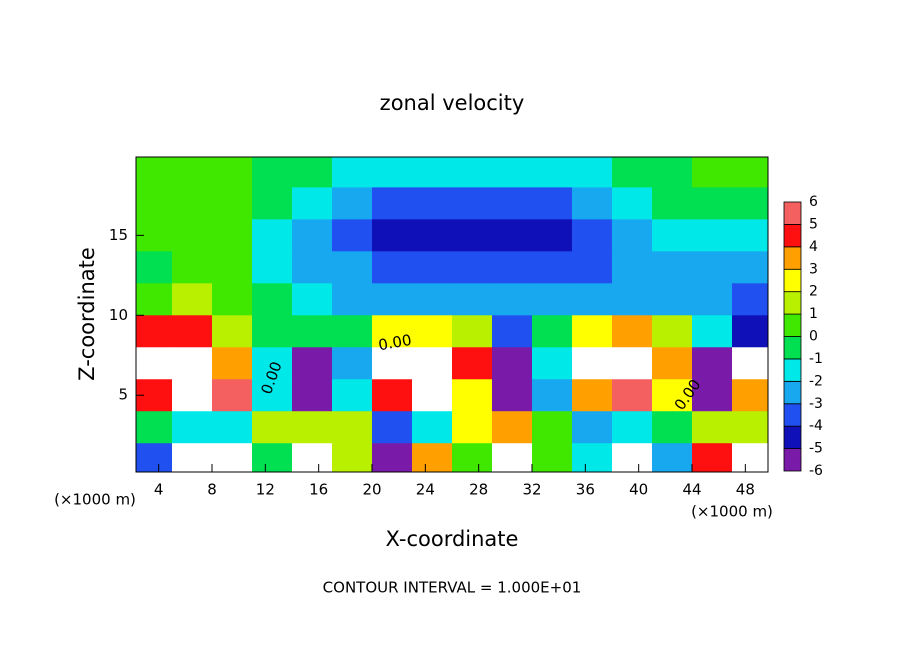  What do you see at coordinates (813, 337) in the screenshot?
I see `colorbar-label: 0` at bounding box center [813, 337].